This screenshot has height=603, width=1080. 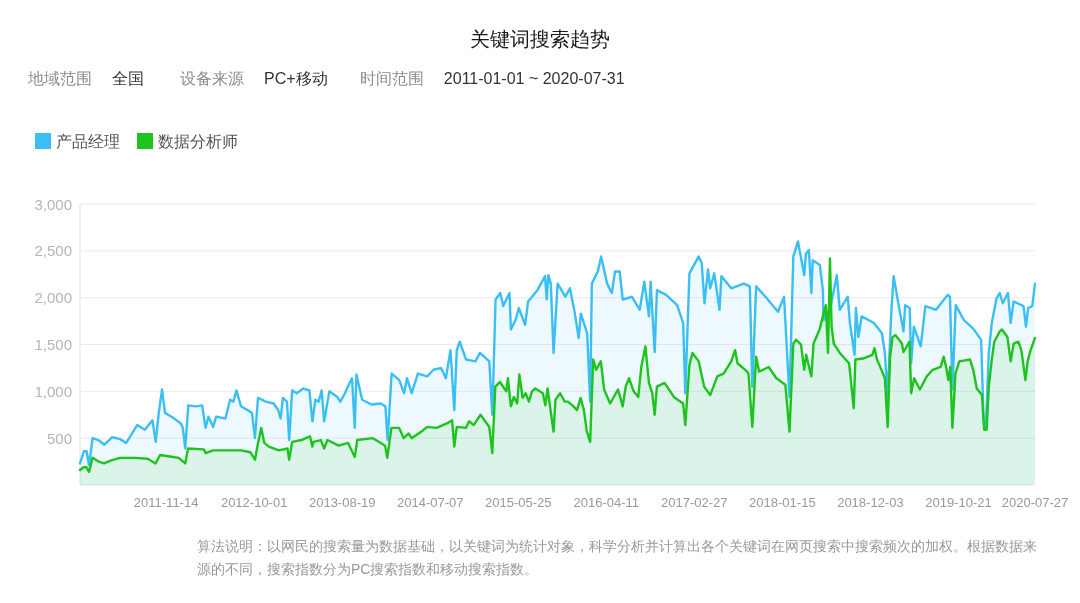 What do you see at coordinates (296, 78) in the screenshot?
I see `text: PC+移动` at bounding box center [296, 78].